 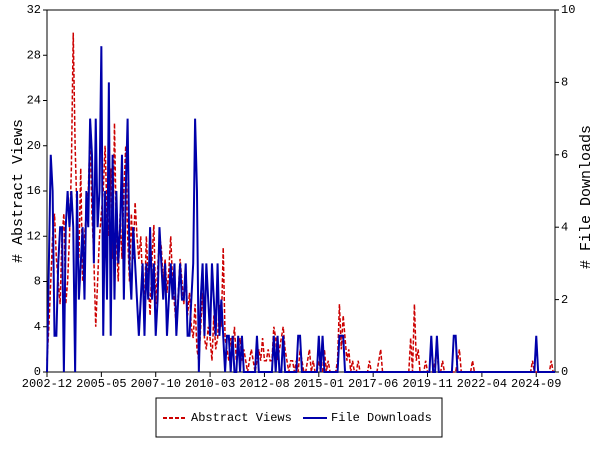 I want to click on x-tick-label: 2005-05, so click(x=101, y=384).